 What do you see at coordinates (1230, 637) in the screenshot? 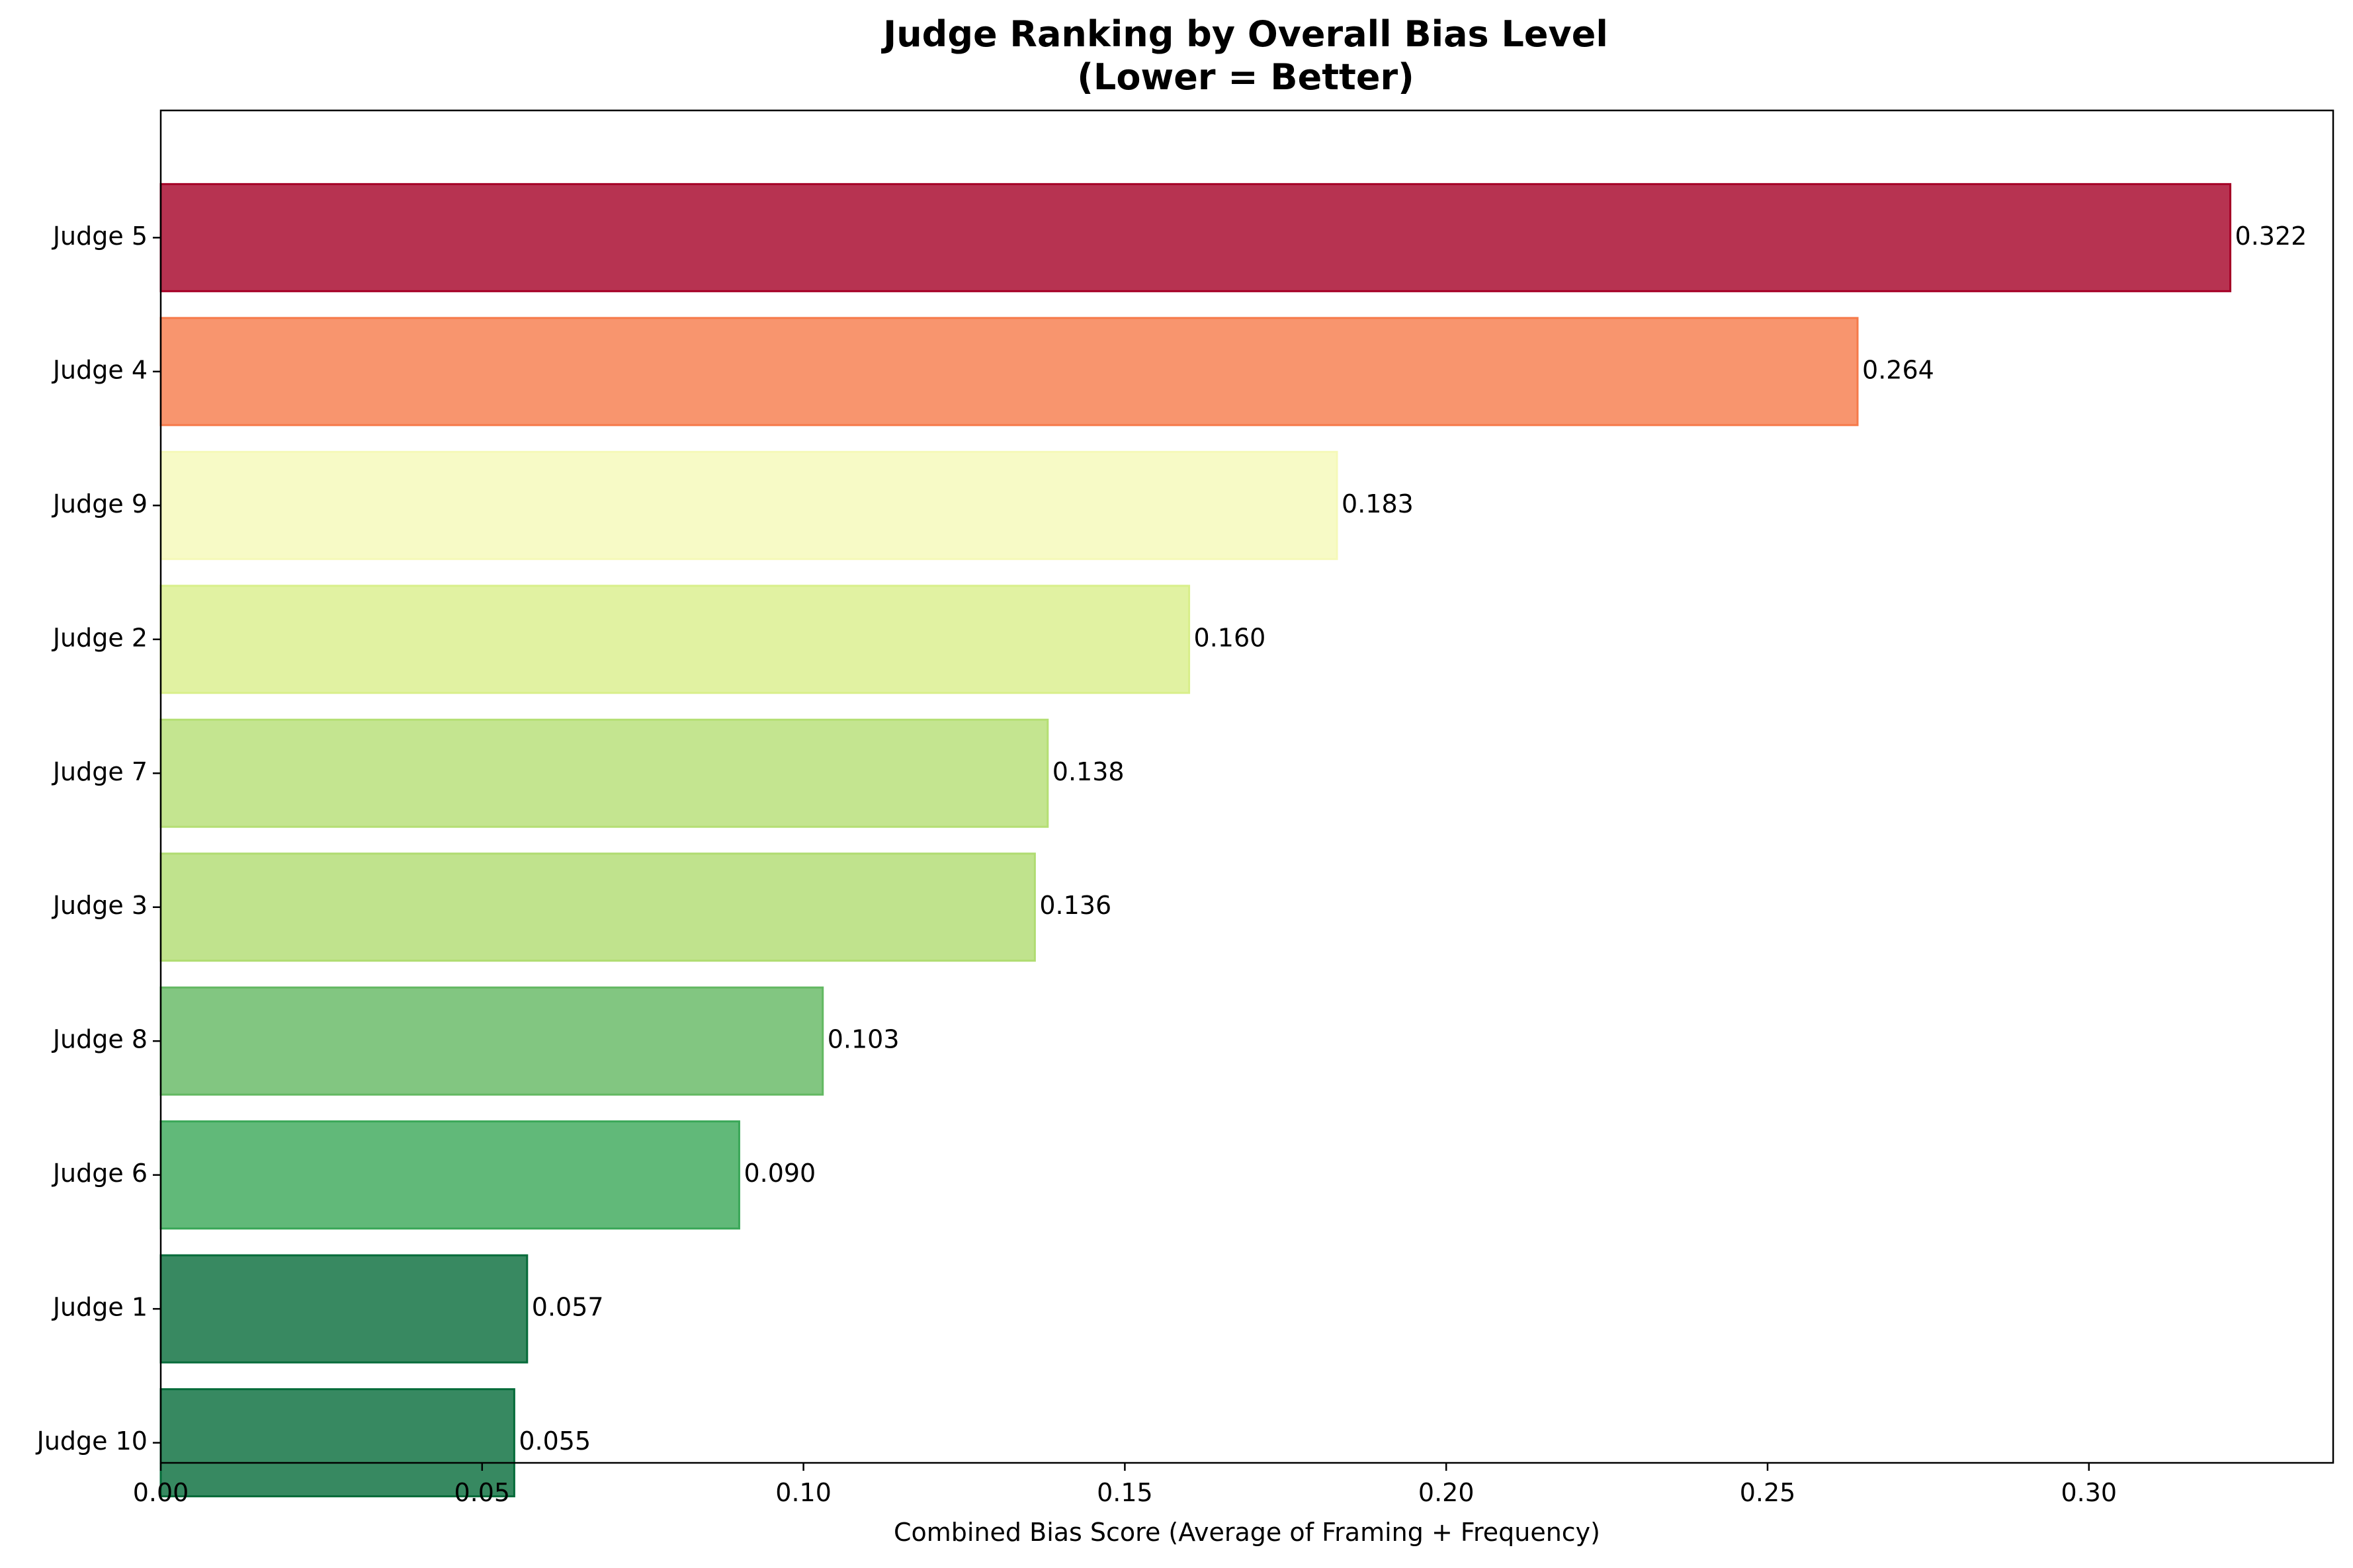
I see `data-label: 0.160` at bounding box center [1230, 637].